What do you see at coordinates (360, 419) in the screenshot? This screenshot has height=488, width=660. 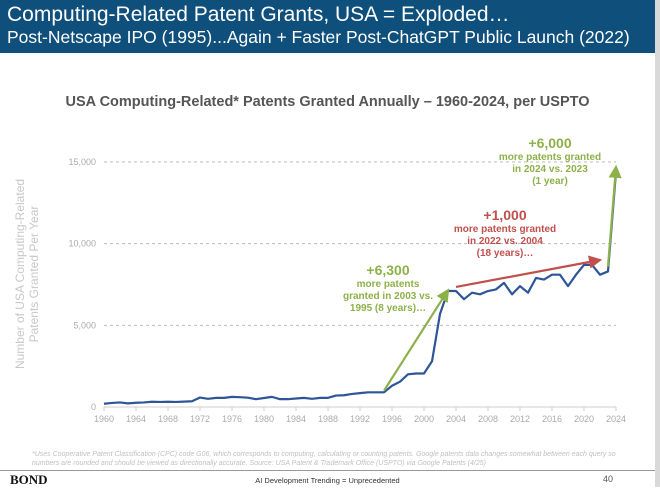 I see `x-tick-label: 1992` at bounding box center [360, 419].